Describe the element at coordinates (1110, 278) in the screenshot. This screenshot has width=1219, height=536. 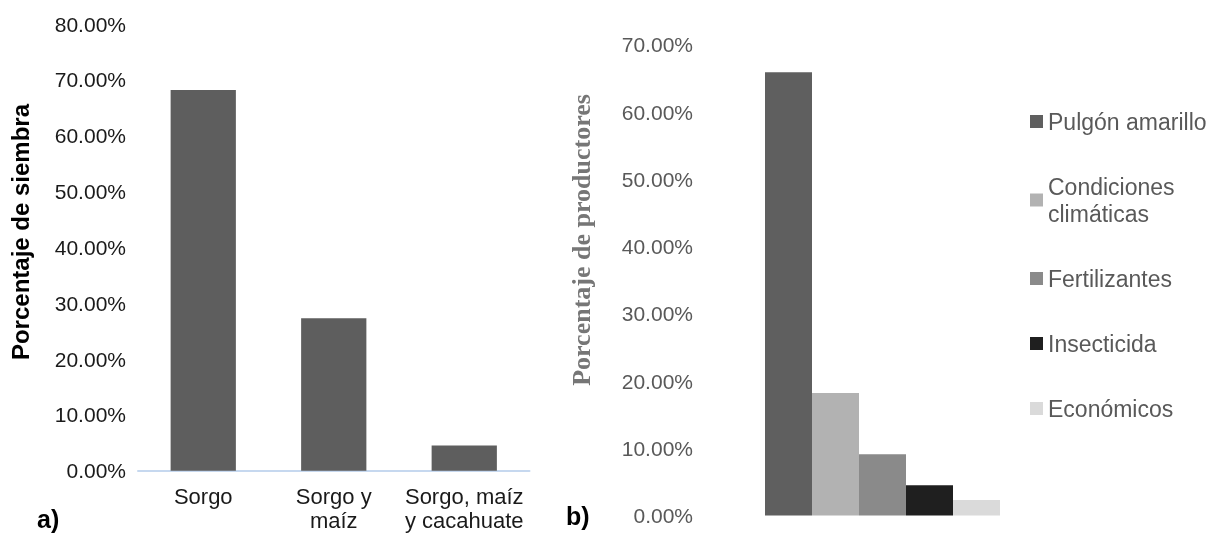
I see `legend-label: Fertilizantes` at that location.